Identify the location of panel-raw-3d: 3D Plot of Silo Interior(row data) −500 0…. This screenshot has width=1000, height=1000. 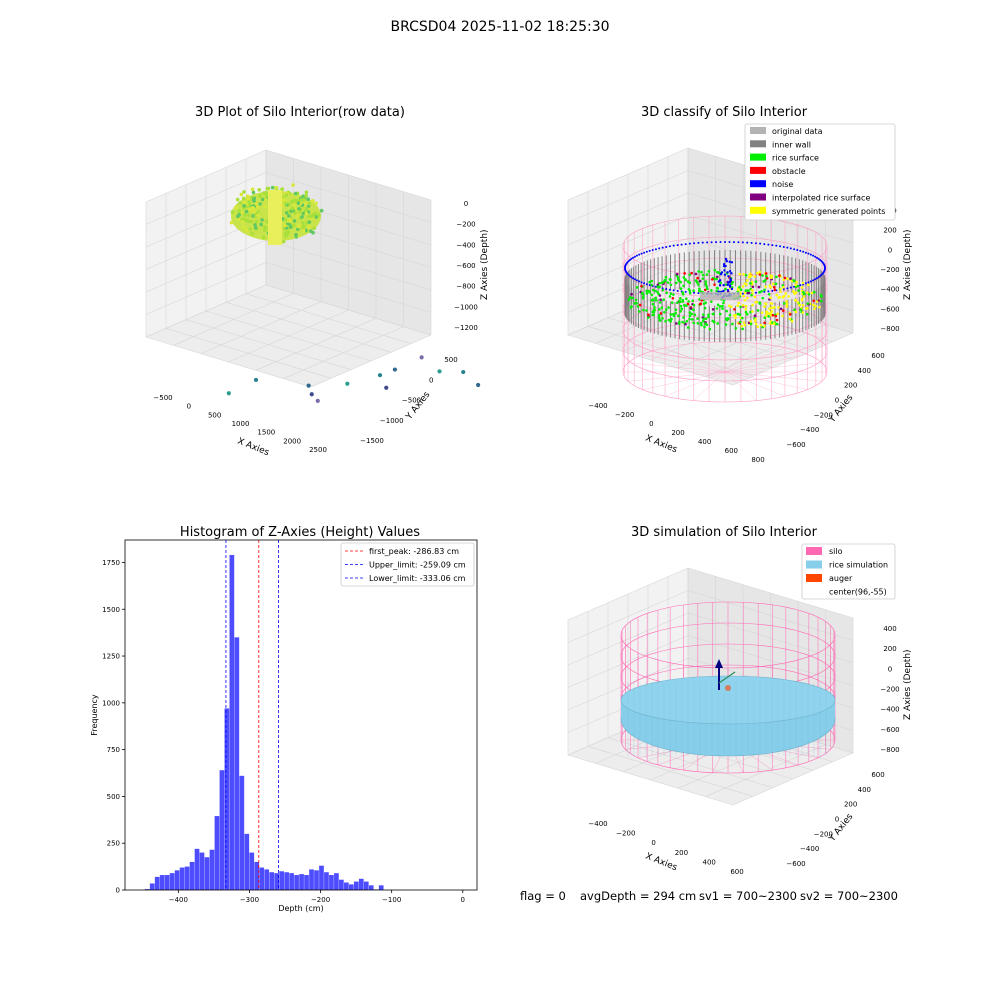
(317, 281).